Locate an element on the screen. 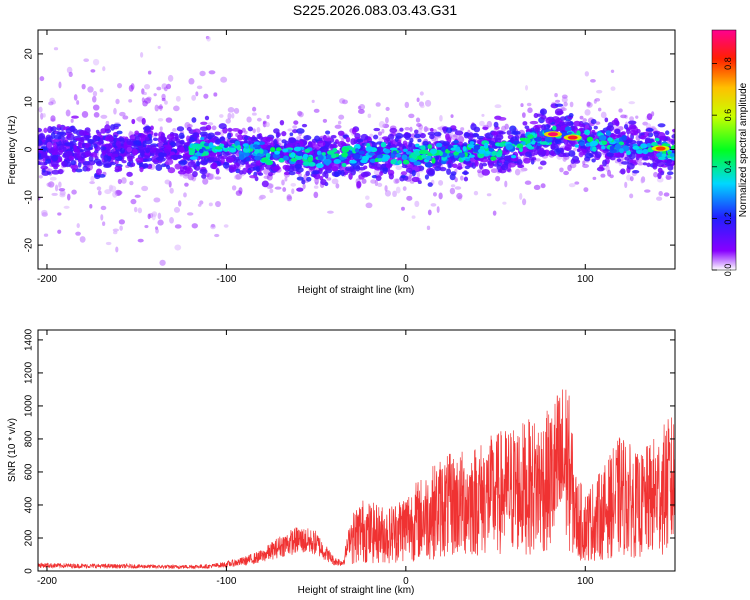 The image size is (750, 600). y-tick-label: 0 is located at coordinates (29, 149).